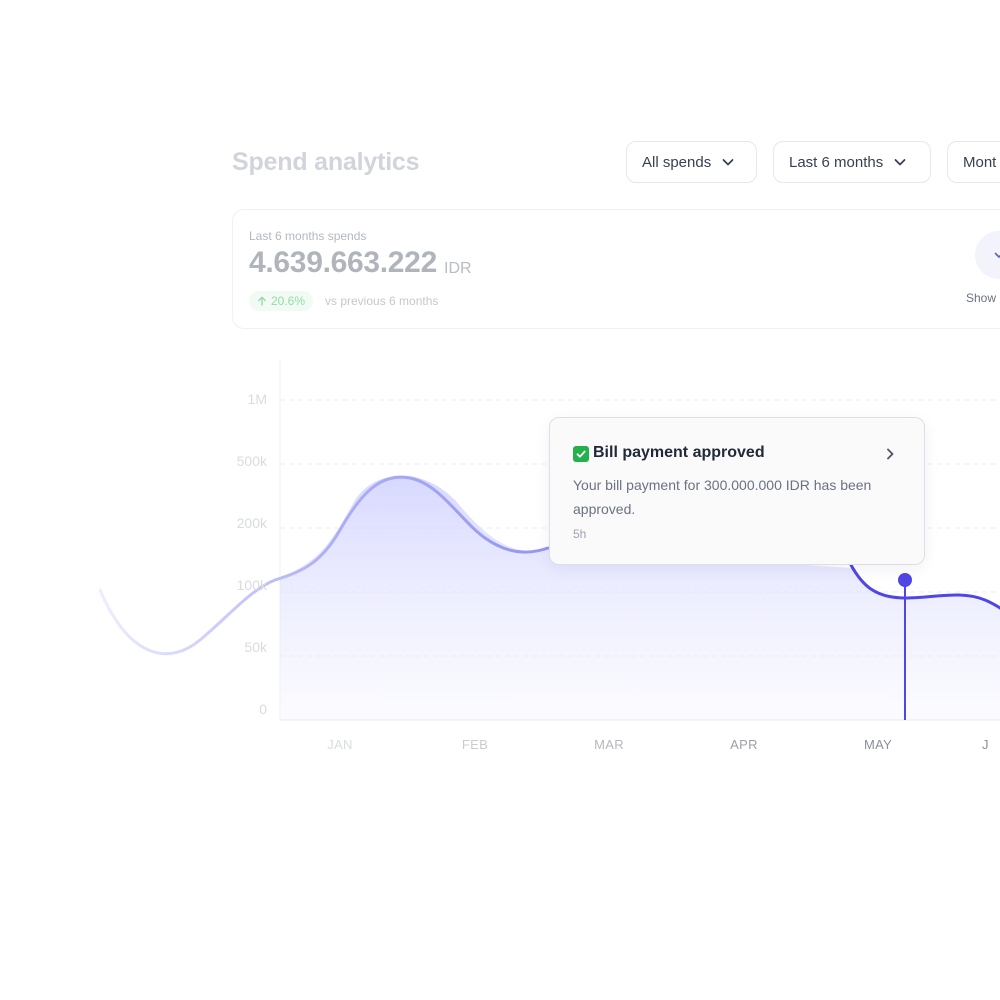 This screenshot has height=1000, width=1000. I want to click on grouping-dropdown: Mont, so click(973, 162).